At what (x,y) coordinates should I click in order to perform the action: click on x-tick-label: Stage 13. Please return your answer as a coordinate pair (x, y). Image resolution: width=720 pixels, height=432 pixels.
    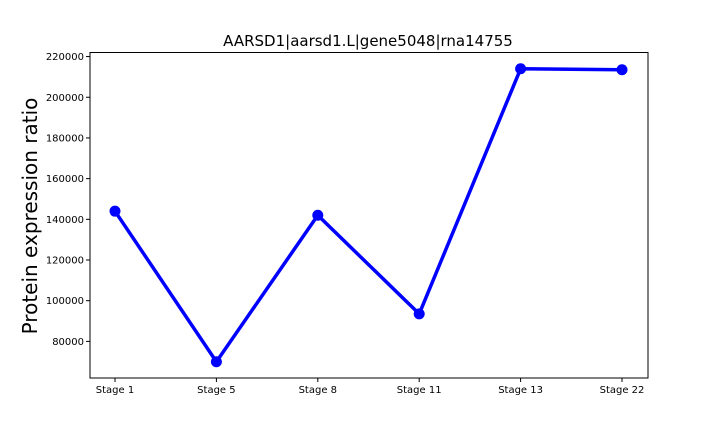
    Looking at the image, I should click on (520, 390).